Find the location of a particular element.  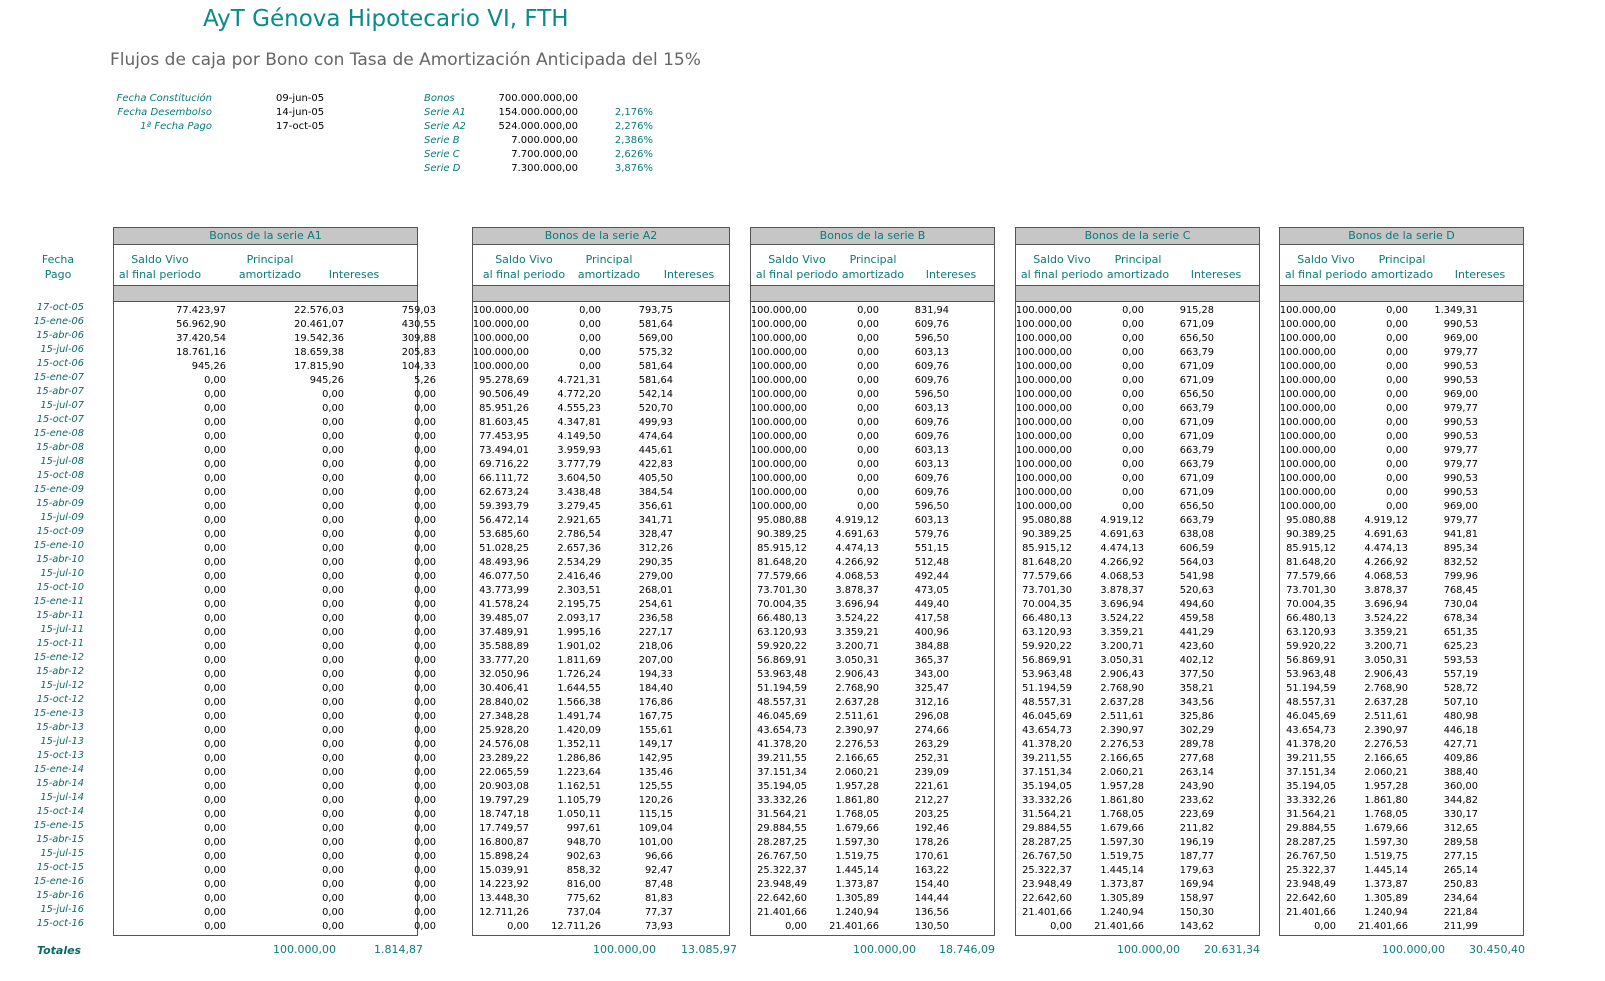

total-intereses: 20.631,34 is located at coordinates (1232, 949).